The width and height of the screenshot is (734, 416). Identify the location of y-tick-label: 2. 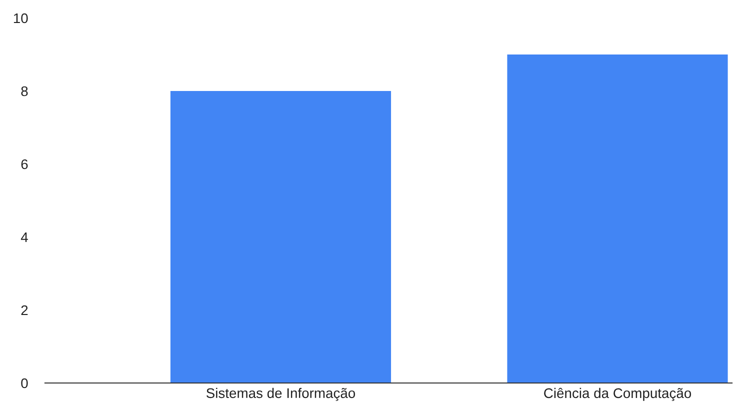
(24, 310).